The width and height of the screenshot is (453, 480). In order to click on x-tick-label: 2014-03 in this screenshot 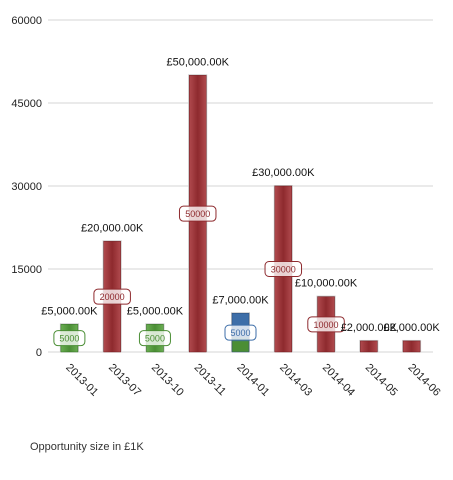, I will do `click(295, 380)`.